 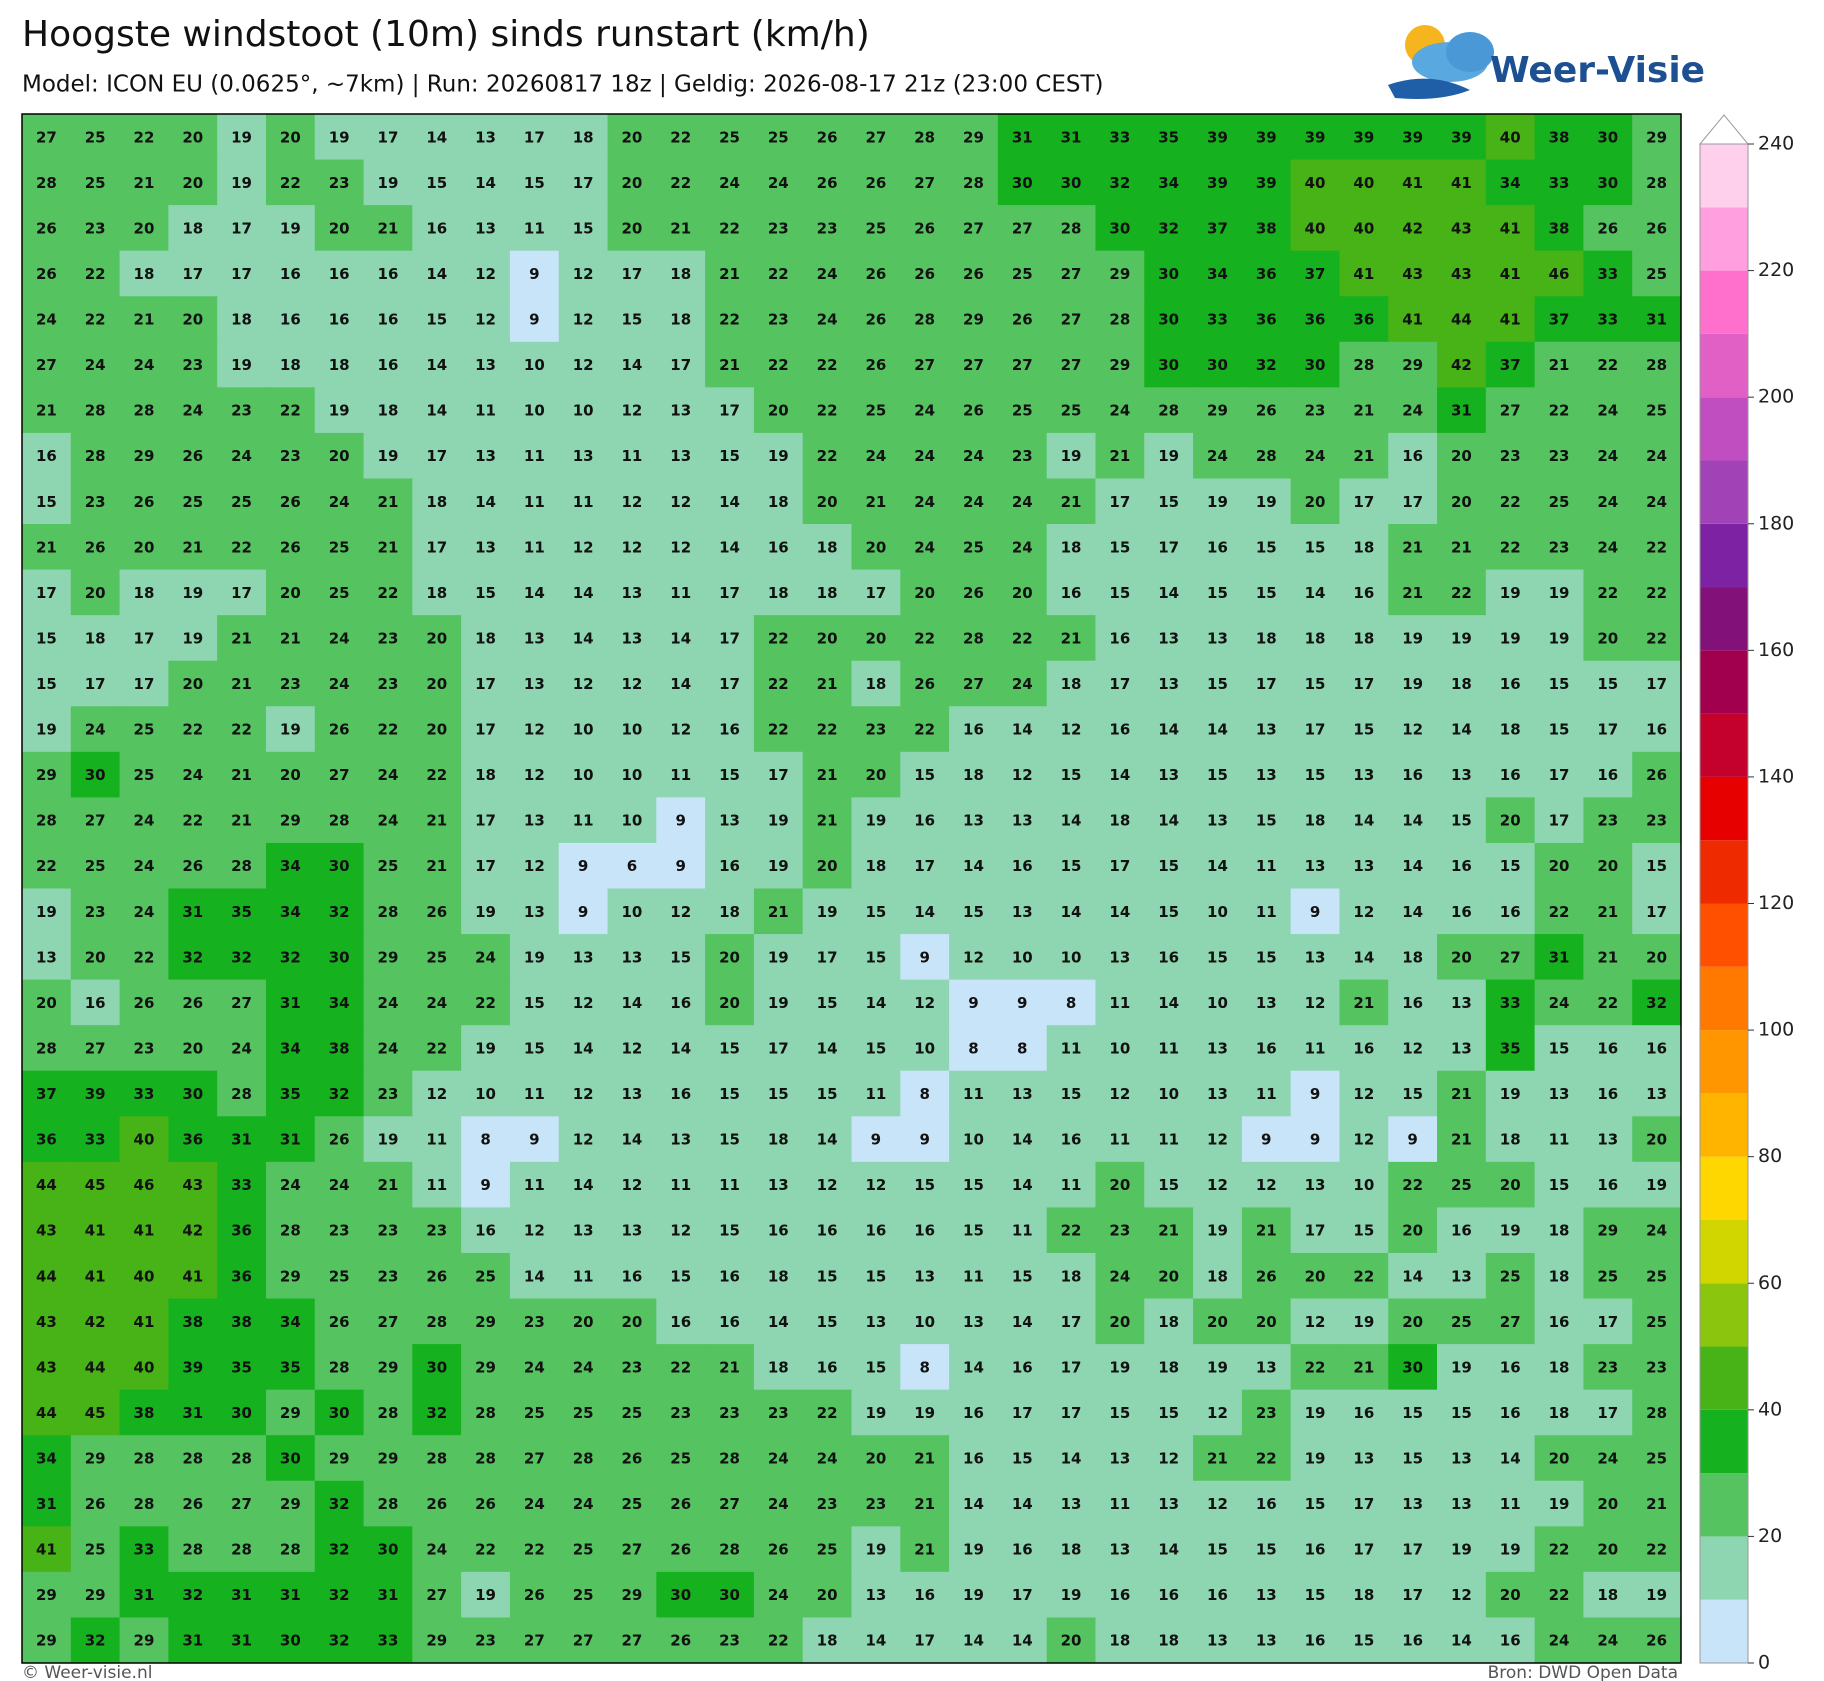 I want to click on cell-label: 25, so click(x=144, y=775).